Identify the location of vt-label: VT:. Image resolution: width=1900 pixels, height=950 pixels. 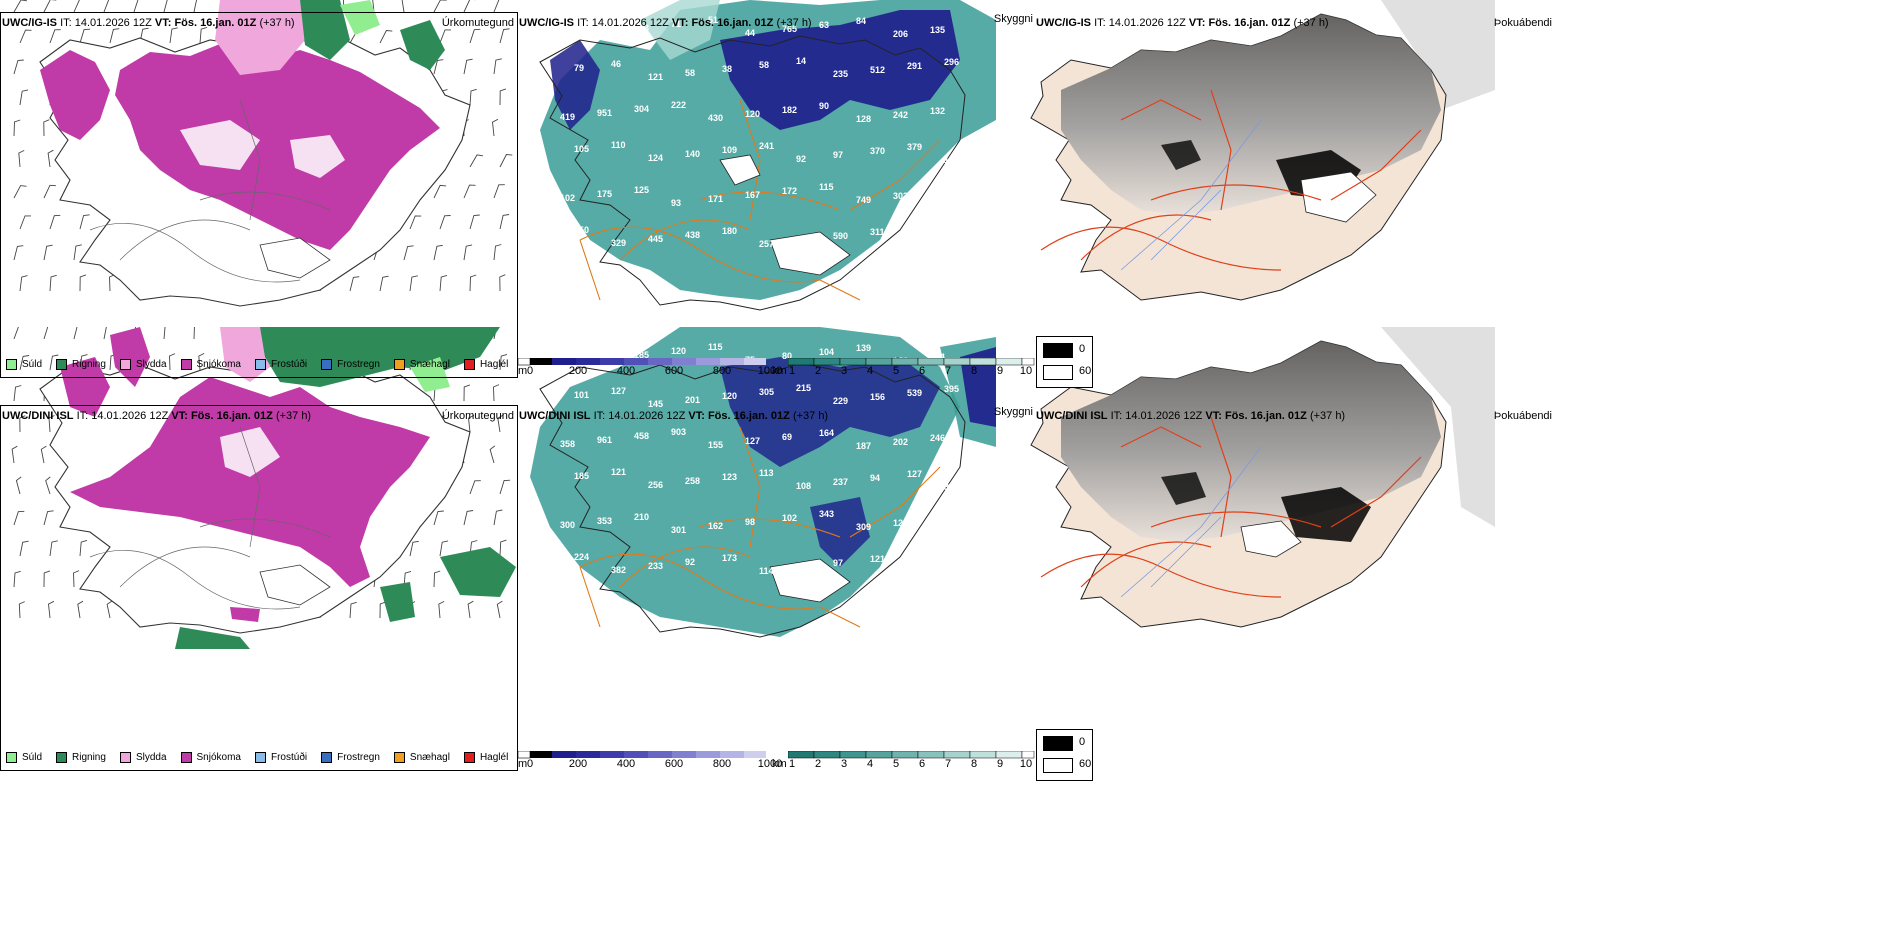
(680, 23).